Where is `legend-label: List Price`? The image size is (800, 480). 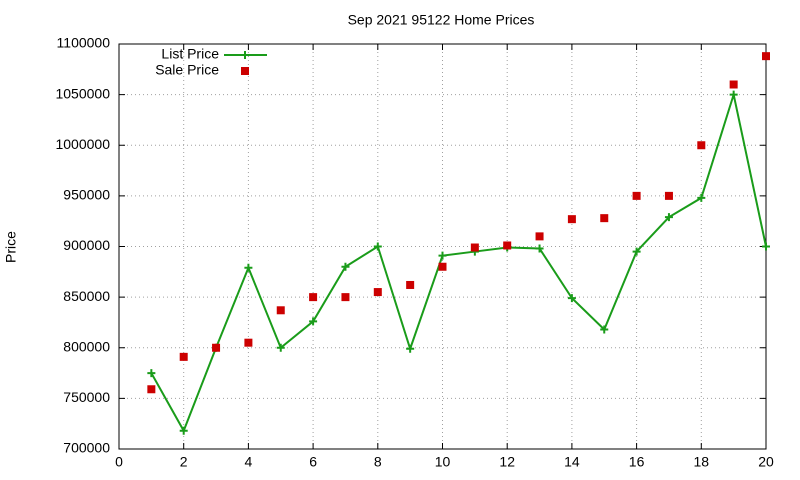
legend-label: List Price is located at coordinates (190, 54).